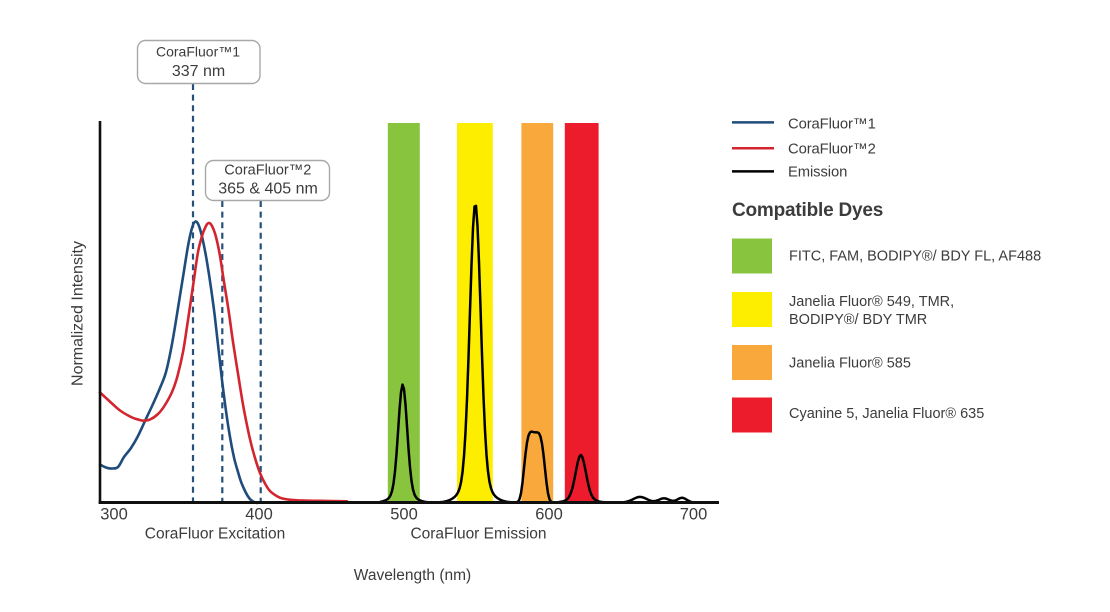  Describe the element at coordinates (858, 320) in the screenshot. I see `svg-text: BODIPY®/ BDY TMR` at that location.